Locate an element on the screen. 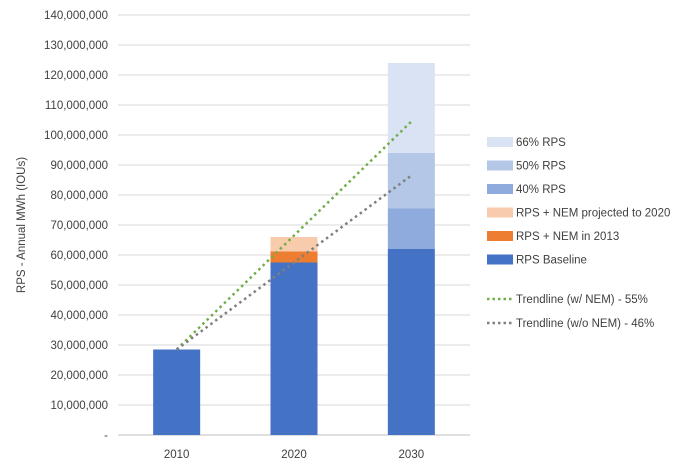 This screenshot has width=687, height=466. legend-label-rps-baseline: RPS Baseline is located at coordinates (551, 261).